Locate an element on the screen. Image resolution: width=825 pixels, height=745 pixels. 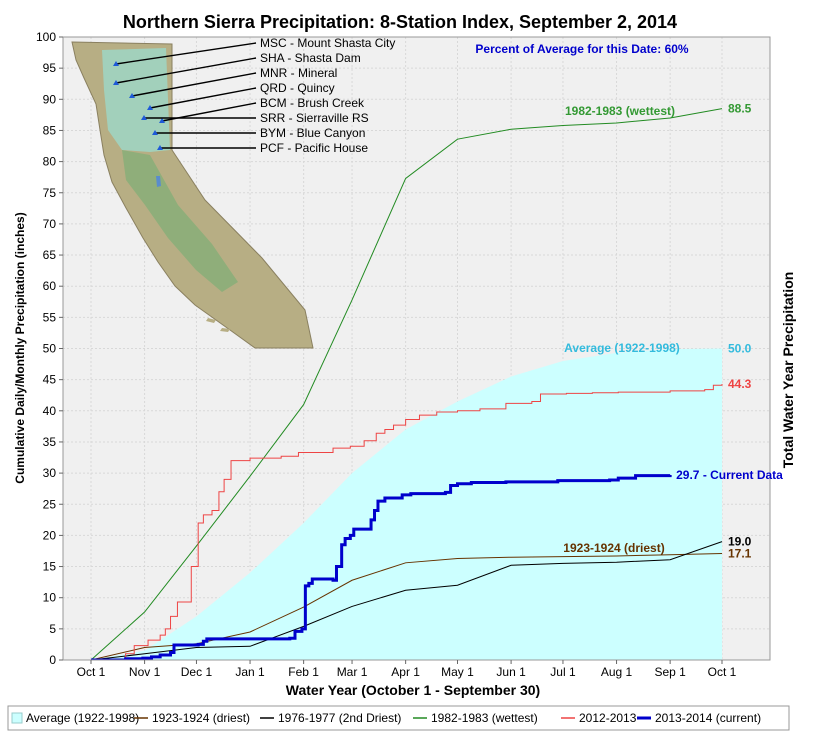
station-label: SRR - Sierraville RS is located at coordinates (314, 118).